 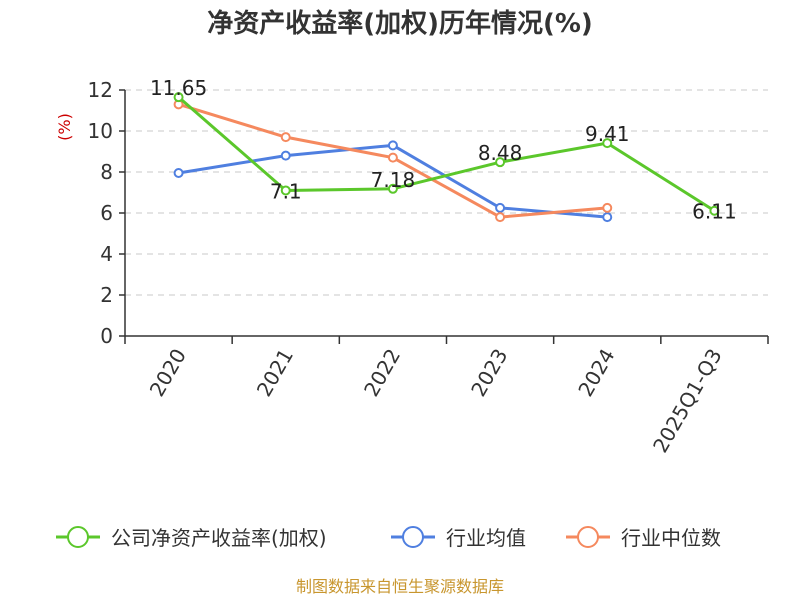 What do you see at coordinates (219, 538) in the screenshot?
I see `legend-label: 公司净资产收益率(加权)` at bounding box center [219, 538].